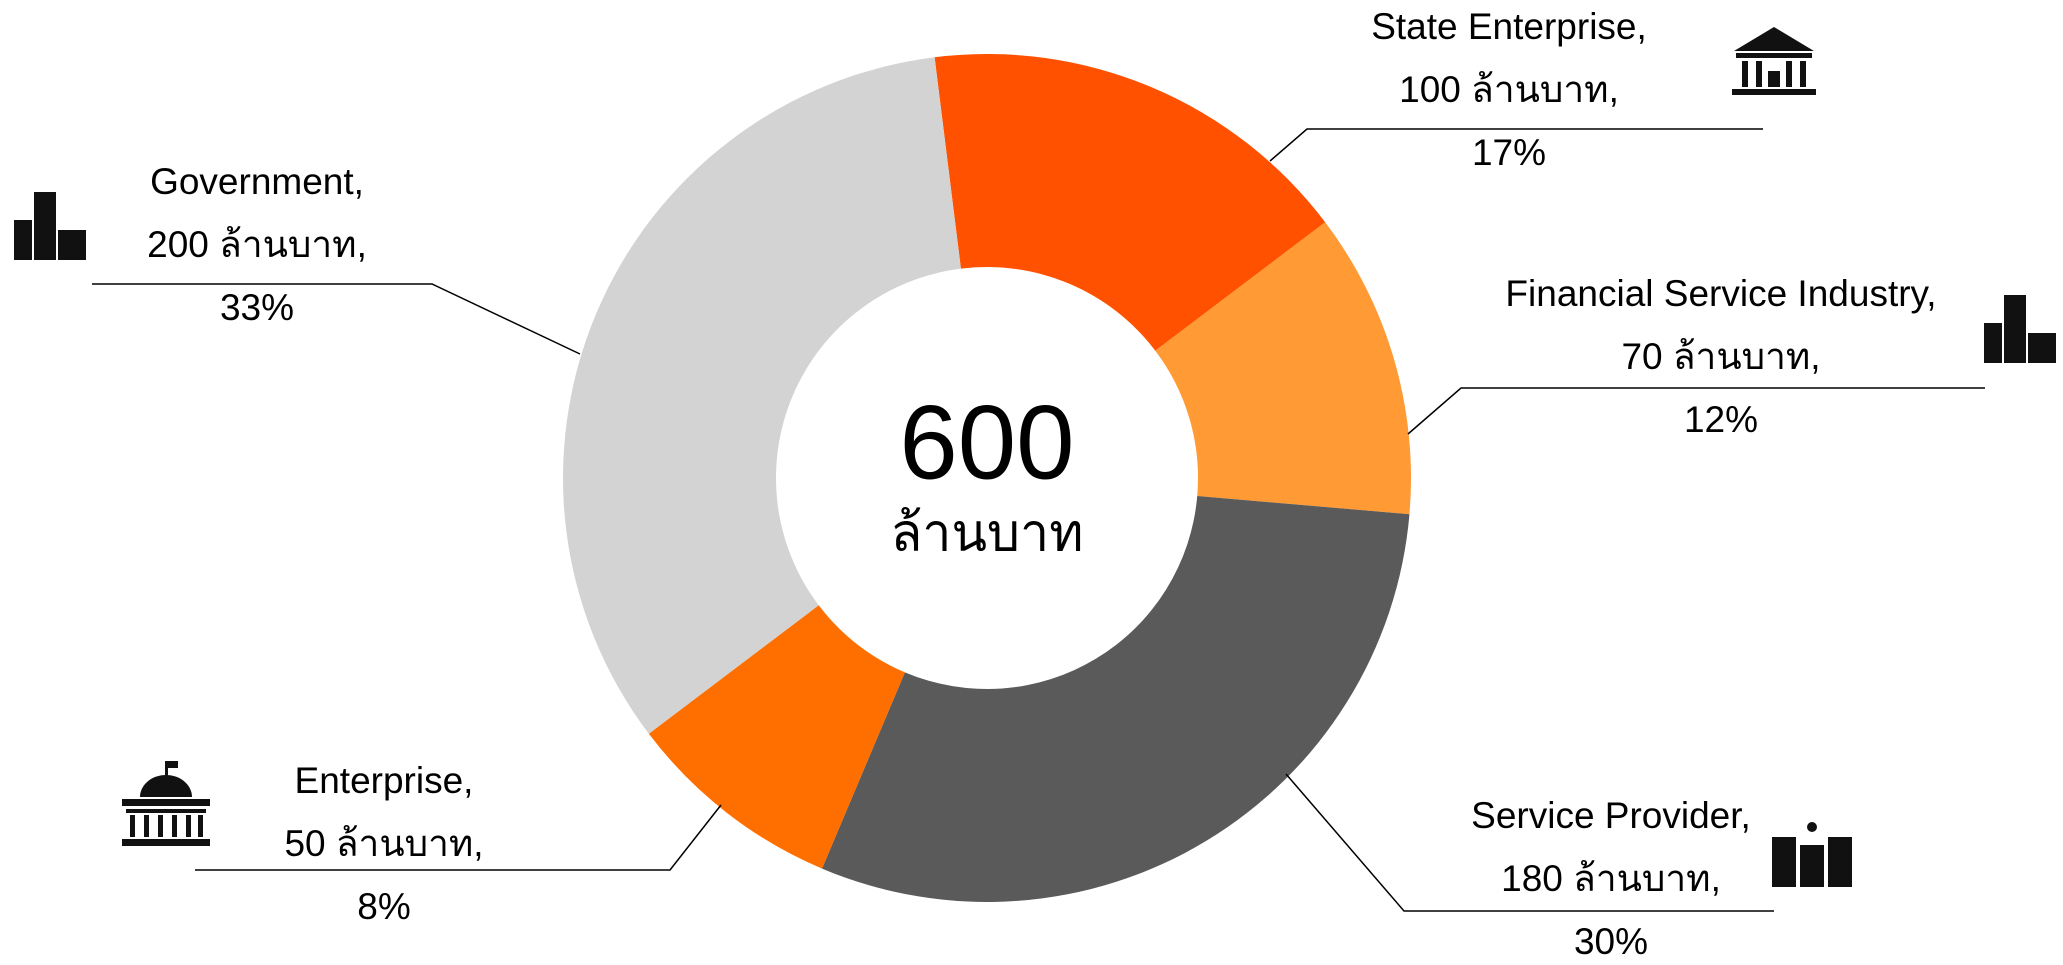 This screenshot has width=2063, height=965. What do you see at coordinates (986, 443) in the screenshot?
I see `center-value: 600` at bounding box center [986, 443].